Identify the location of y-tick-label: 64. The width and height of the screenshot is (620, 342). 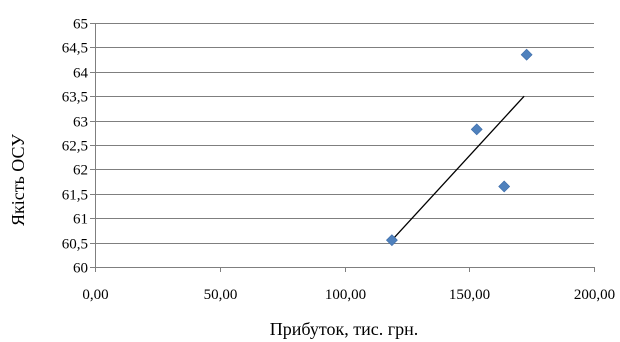
(81, 74).